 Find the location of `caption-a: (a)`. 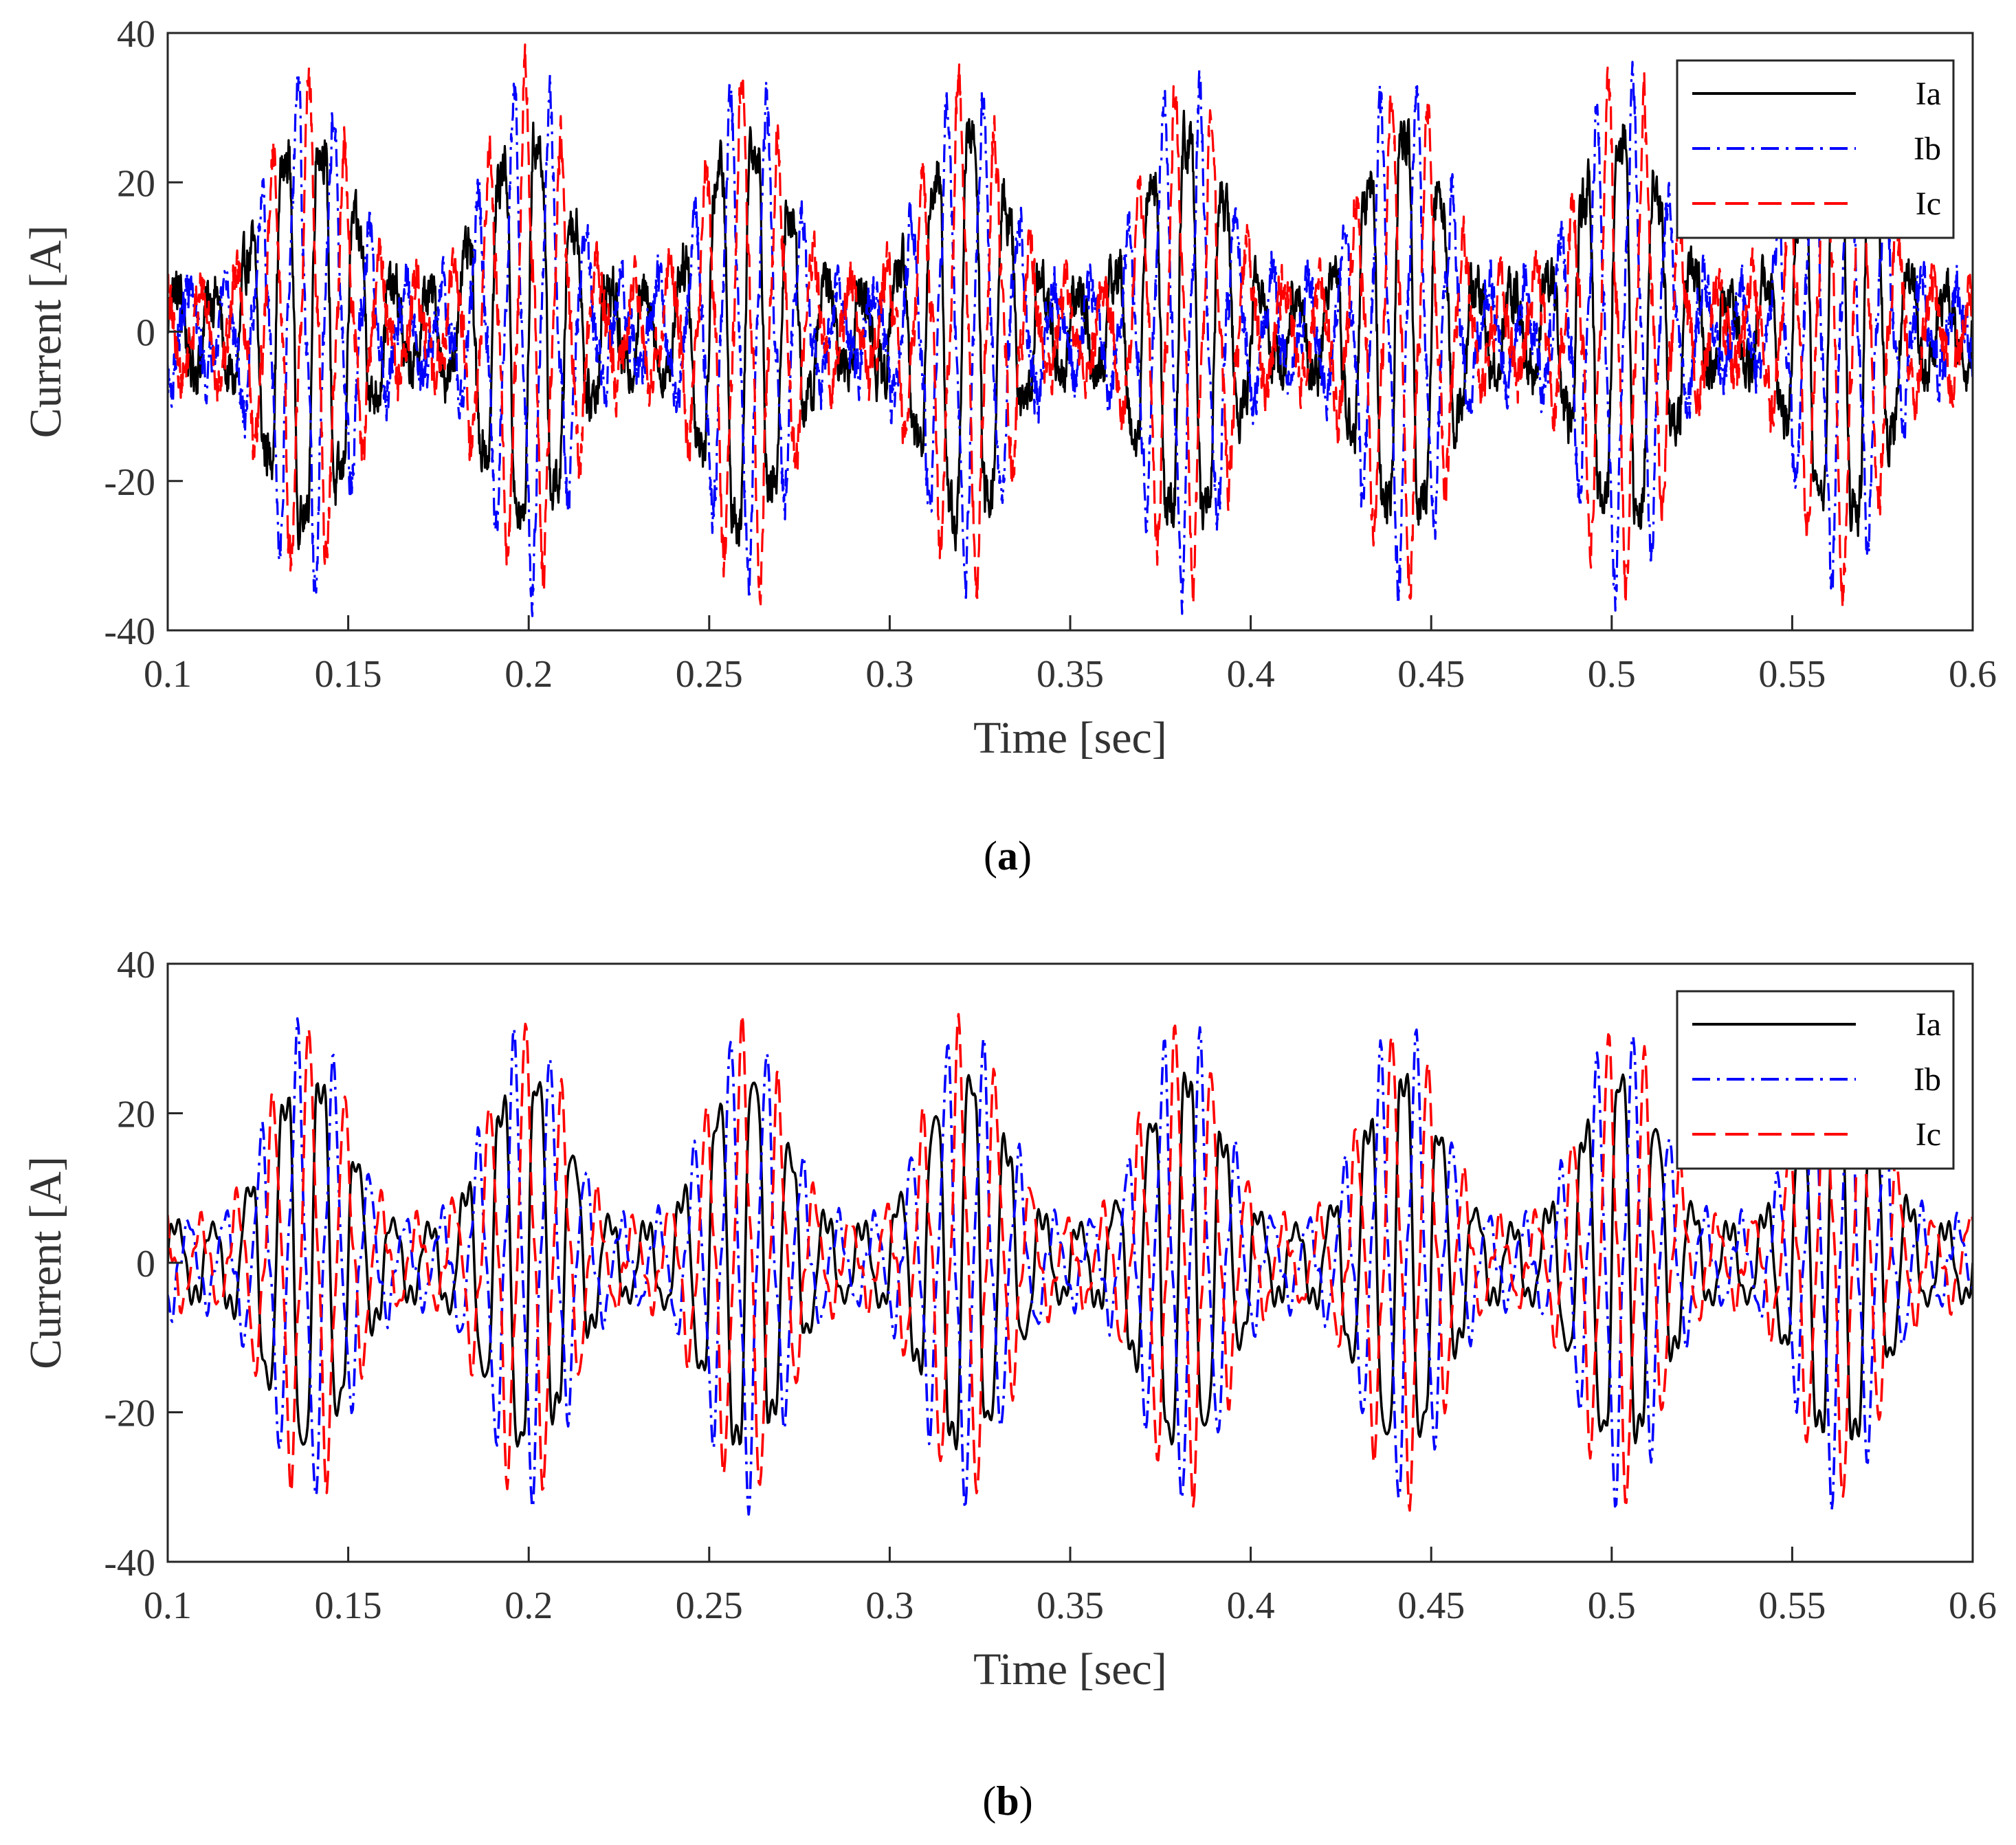

caption-a: (a) is located at coordinates (1008, 856).